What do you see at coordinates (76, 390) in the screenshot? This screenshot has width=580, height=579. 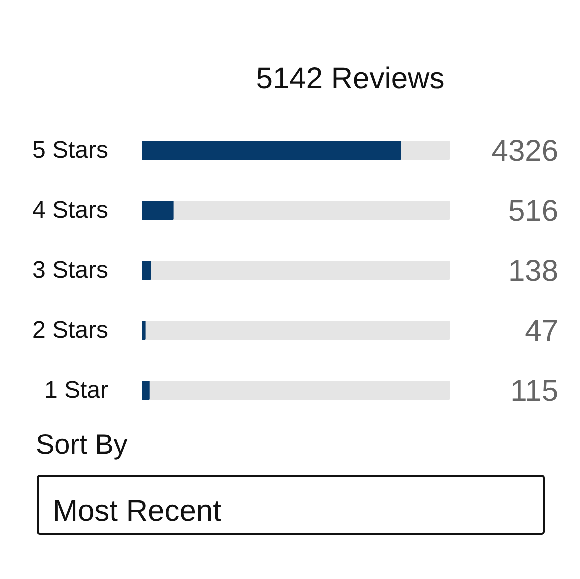 I see `y-tick-label: 1 Star` at bounding box center [76, 390].